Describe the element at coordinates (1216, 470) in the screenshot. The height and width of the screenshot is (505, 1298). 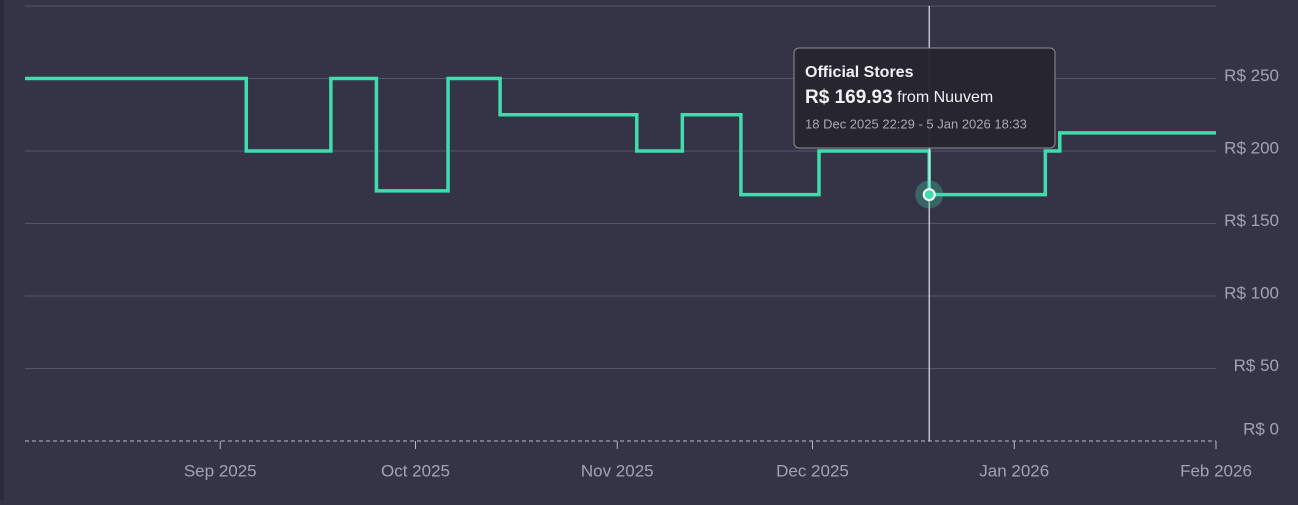
I see `x-tick-label: Feb 2026` at that location.